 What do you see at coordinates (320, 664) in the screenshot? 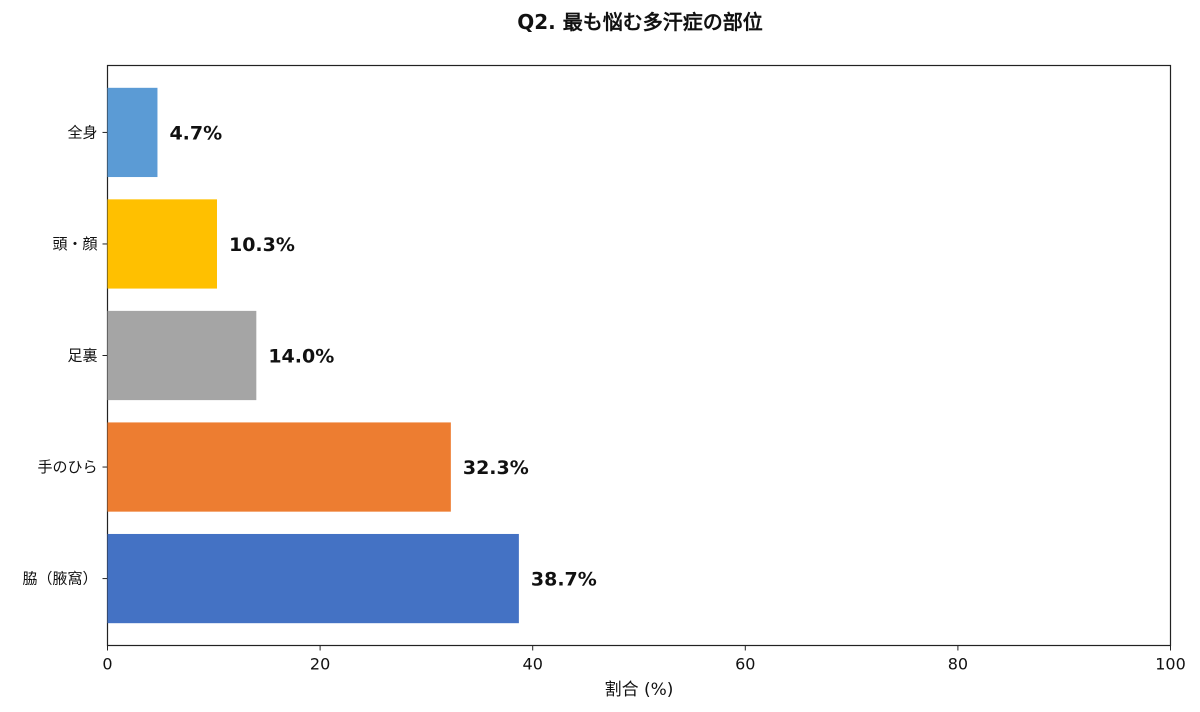
I see `x-tick-label: 20` at bounding box center [320, 664].